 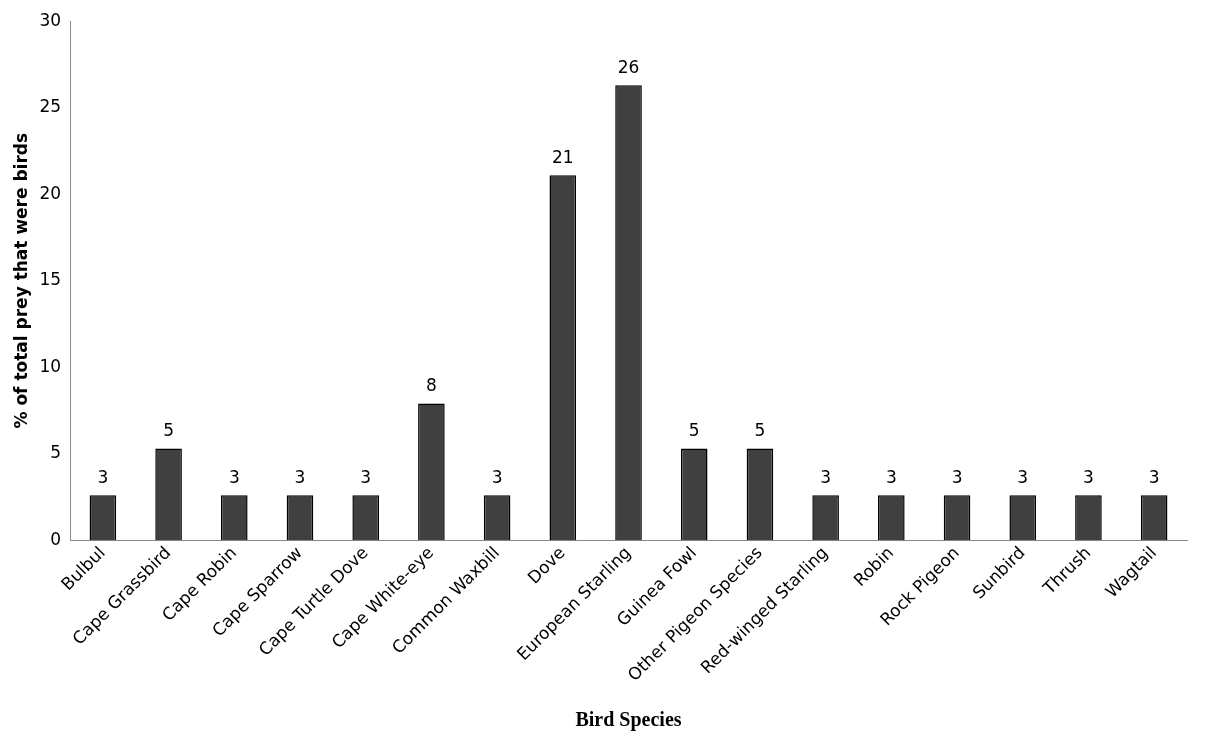 What do you see at coordinates (50, 19) in the screenshot?
I see `y-tick-label: 30` at bounding box center [50, 19].